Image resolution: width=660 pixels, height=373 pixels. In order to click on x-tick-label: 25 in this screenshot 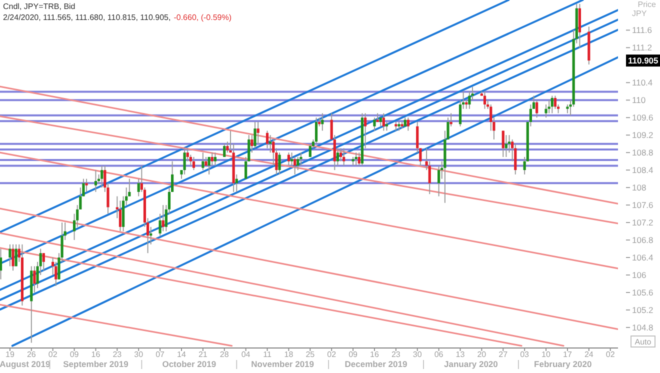, I will do `click(311, 354)`.